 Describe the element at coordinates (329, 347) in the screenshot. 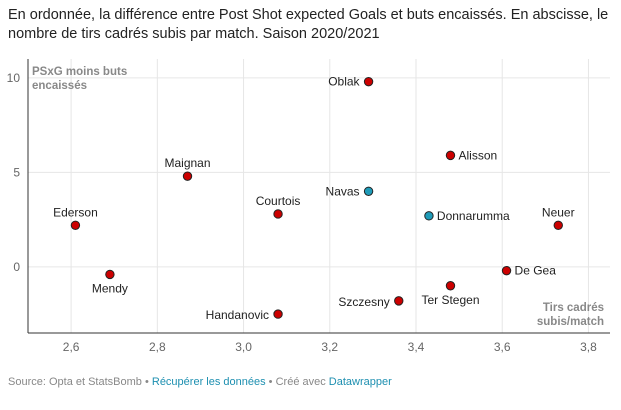

I see `x-tick-label: 3,2` at that location.